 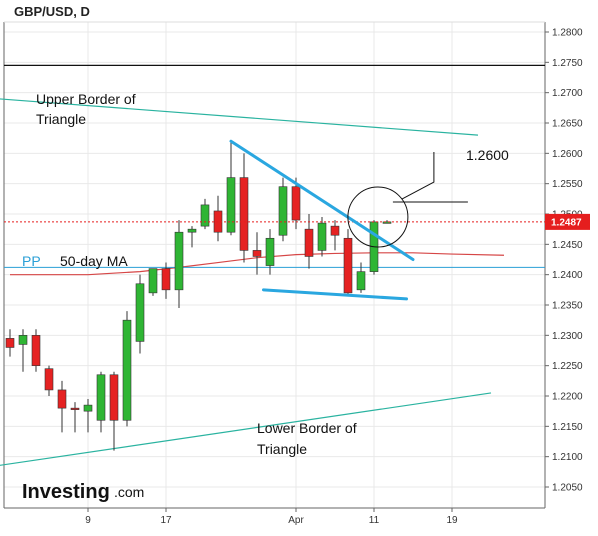 What do you see at coordinates (335, 294) in the screenshot?
I see `wedge-lower-line` at bounding box center [335, 294].